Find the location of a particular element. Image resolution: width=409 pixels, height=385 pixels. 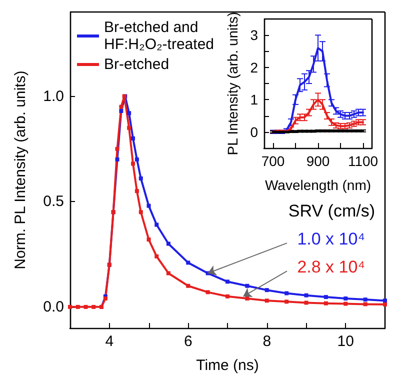

y-tick-label: 0.0 is located at coordinates (53, 307).